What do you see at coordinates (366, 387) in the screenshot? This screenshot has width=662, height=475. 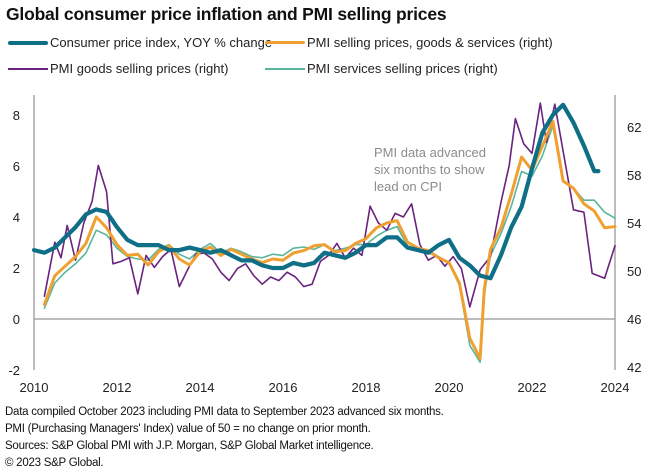 I see `x-tick-label: 2018` at bounding box center [366, 387].